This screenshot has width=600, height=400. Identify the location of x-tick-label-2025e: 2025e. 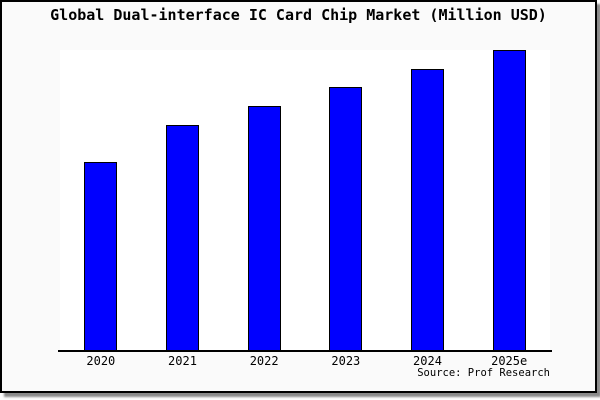
(509, 361).